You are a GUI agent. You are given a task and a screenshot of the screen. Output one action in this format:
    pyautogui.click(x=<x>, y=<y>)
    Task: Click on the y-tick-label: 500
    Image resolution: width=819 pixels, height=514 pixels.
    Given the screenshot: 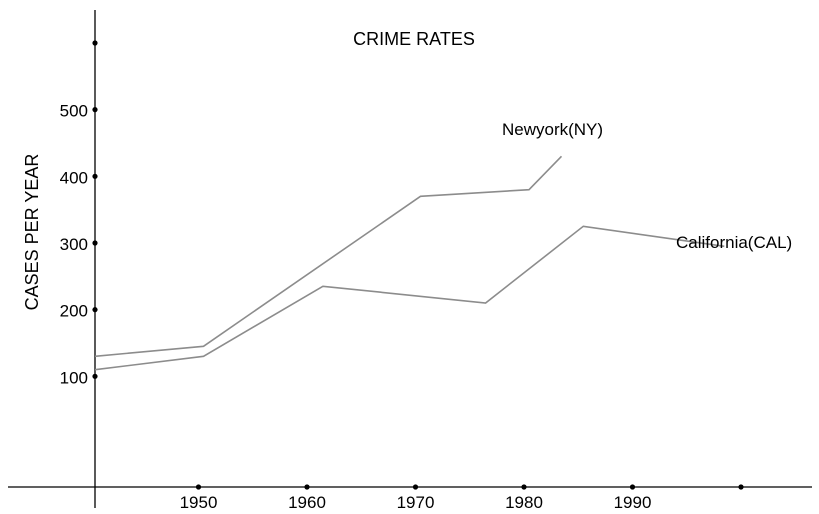 What is the action you would take?
    pyautogui.click(x=74, y=111)
    